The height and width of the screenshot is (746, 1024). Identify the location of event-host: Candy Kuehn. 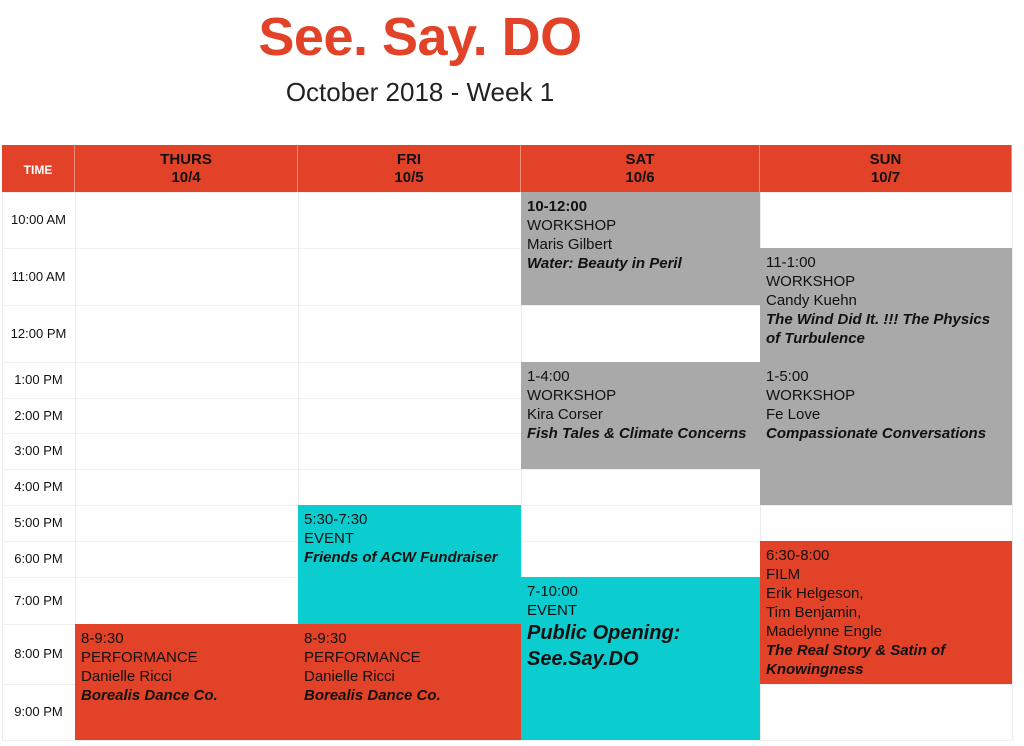
(811, 300).